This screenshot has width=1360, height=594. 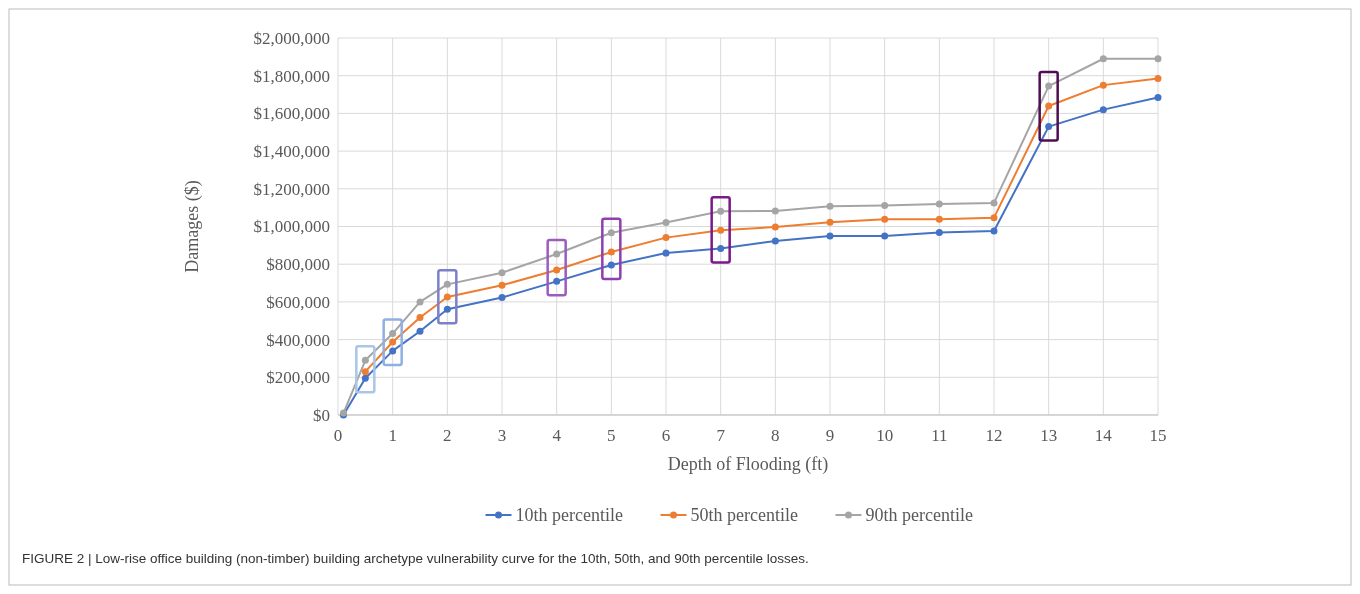 What do you see at coordinates (919, 515) in the screenshot?
I see `legend-label: 90th percentile` at bounding box center [919, 515].